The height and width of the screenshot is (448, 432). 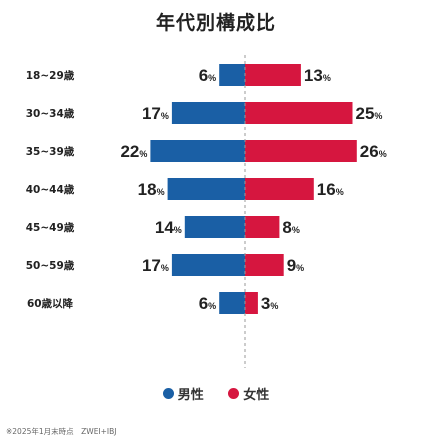 I want to click on female-value-label: 8%, so click(x=290, y=227).